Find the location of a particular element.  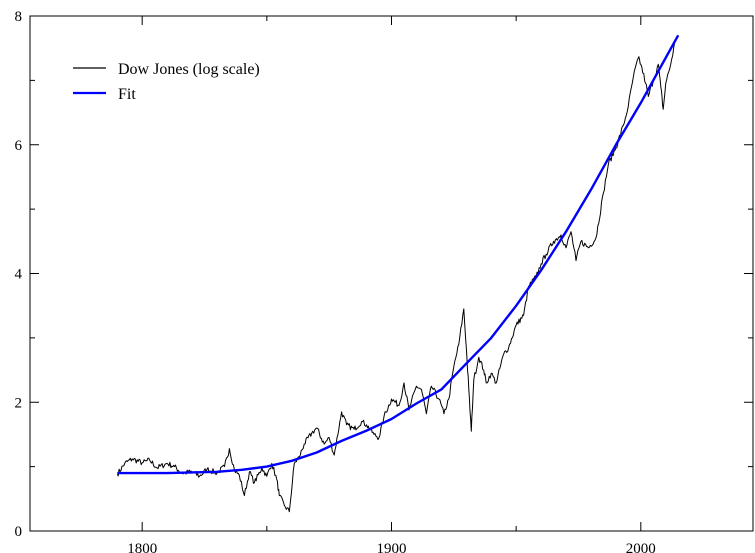

x-tick-label: 1800 is located at coordinates (142, 547).